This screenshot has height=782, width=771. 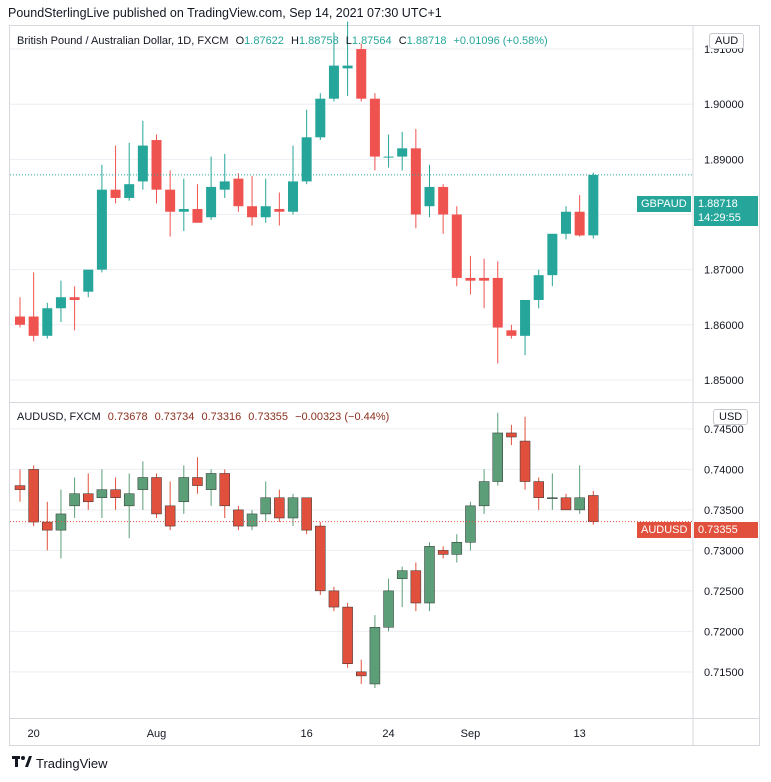 What do you see at coordinates (726, 530) in the screenshot?
I see `pane2-last-price-tag: 0.73355` at bounding box center [726, 530].